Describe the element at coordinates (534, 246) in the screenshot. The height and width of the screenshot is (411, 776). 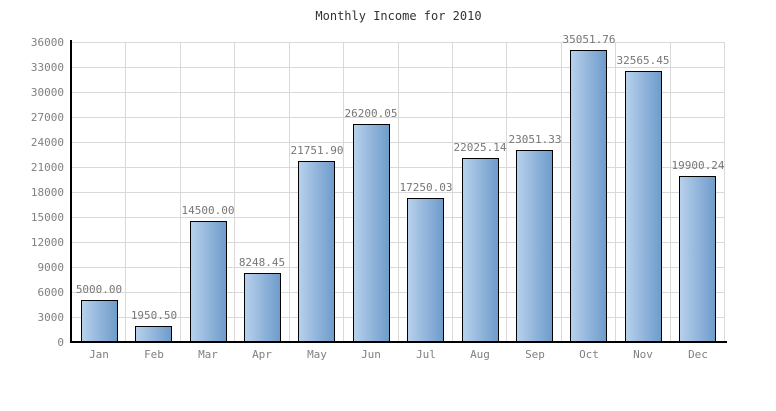
I see `bar-sep` at that location.